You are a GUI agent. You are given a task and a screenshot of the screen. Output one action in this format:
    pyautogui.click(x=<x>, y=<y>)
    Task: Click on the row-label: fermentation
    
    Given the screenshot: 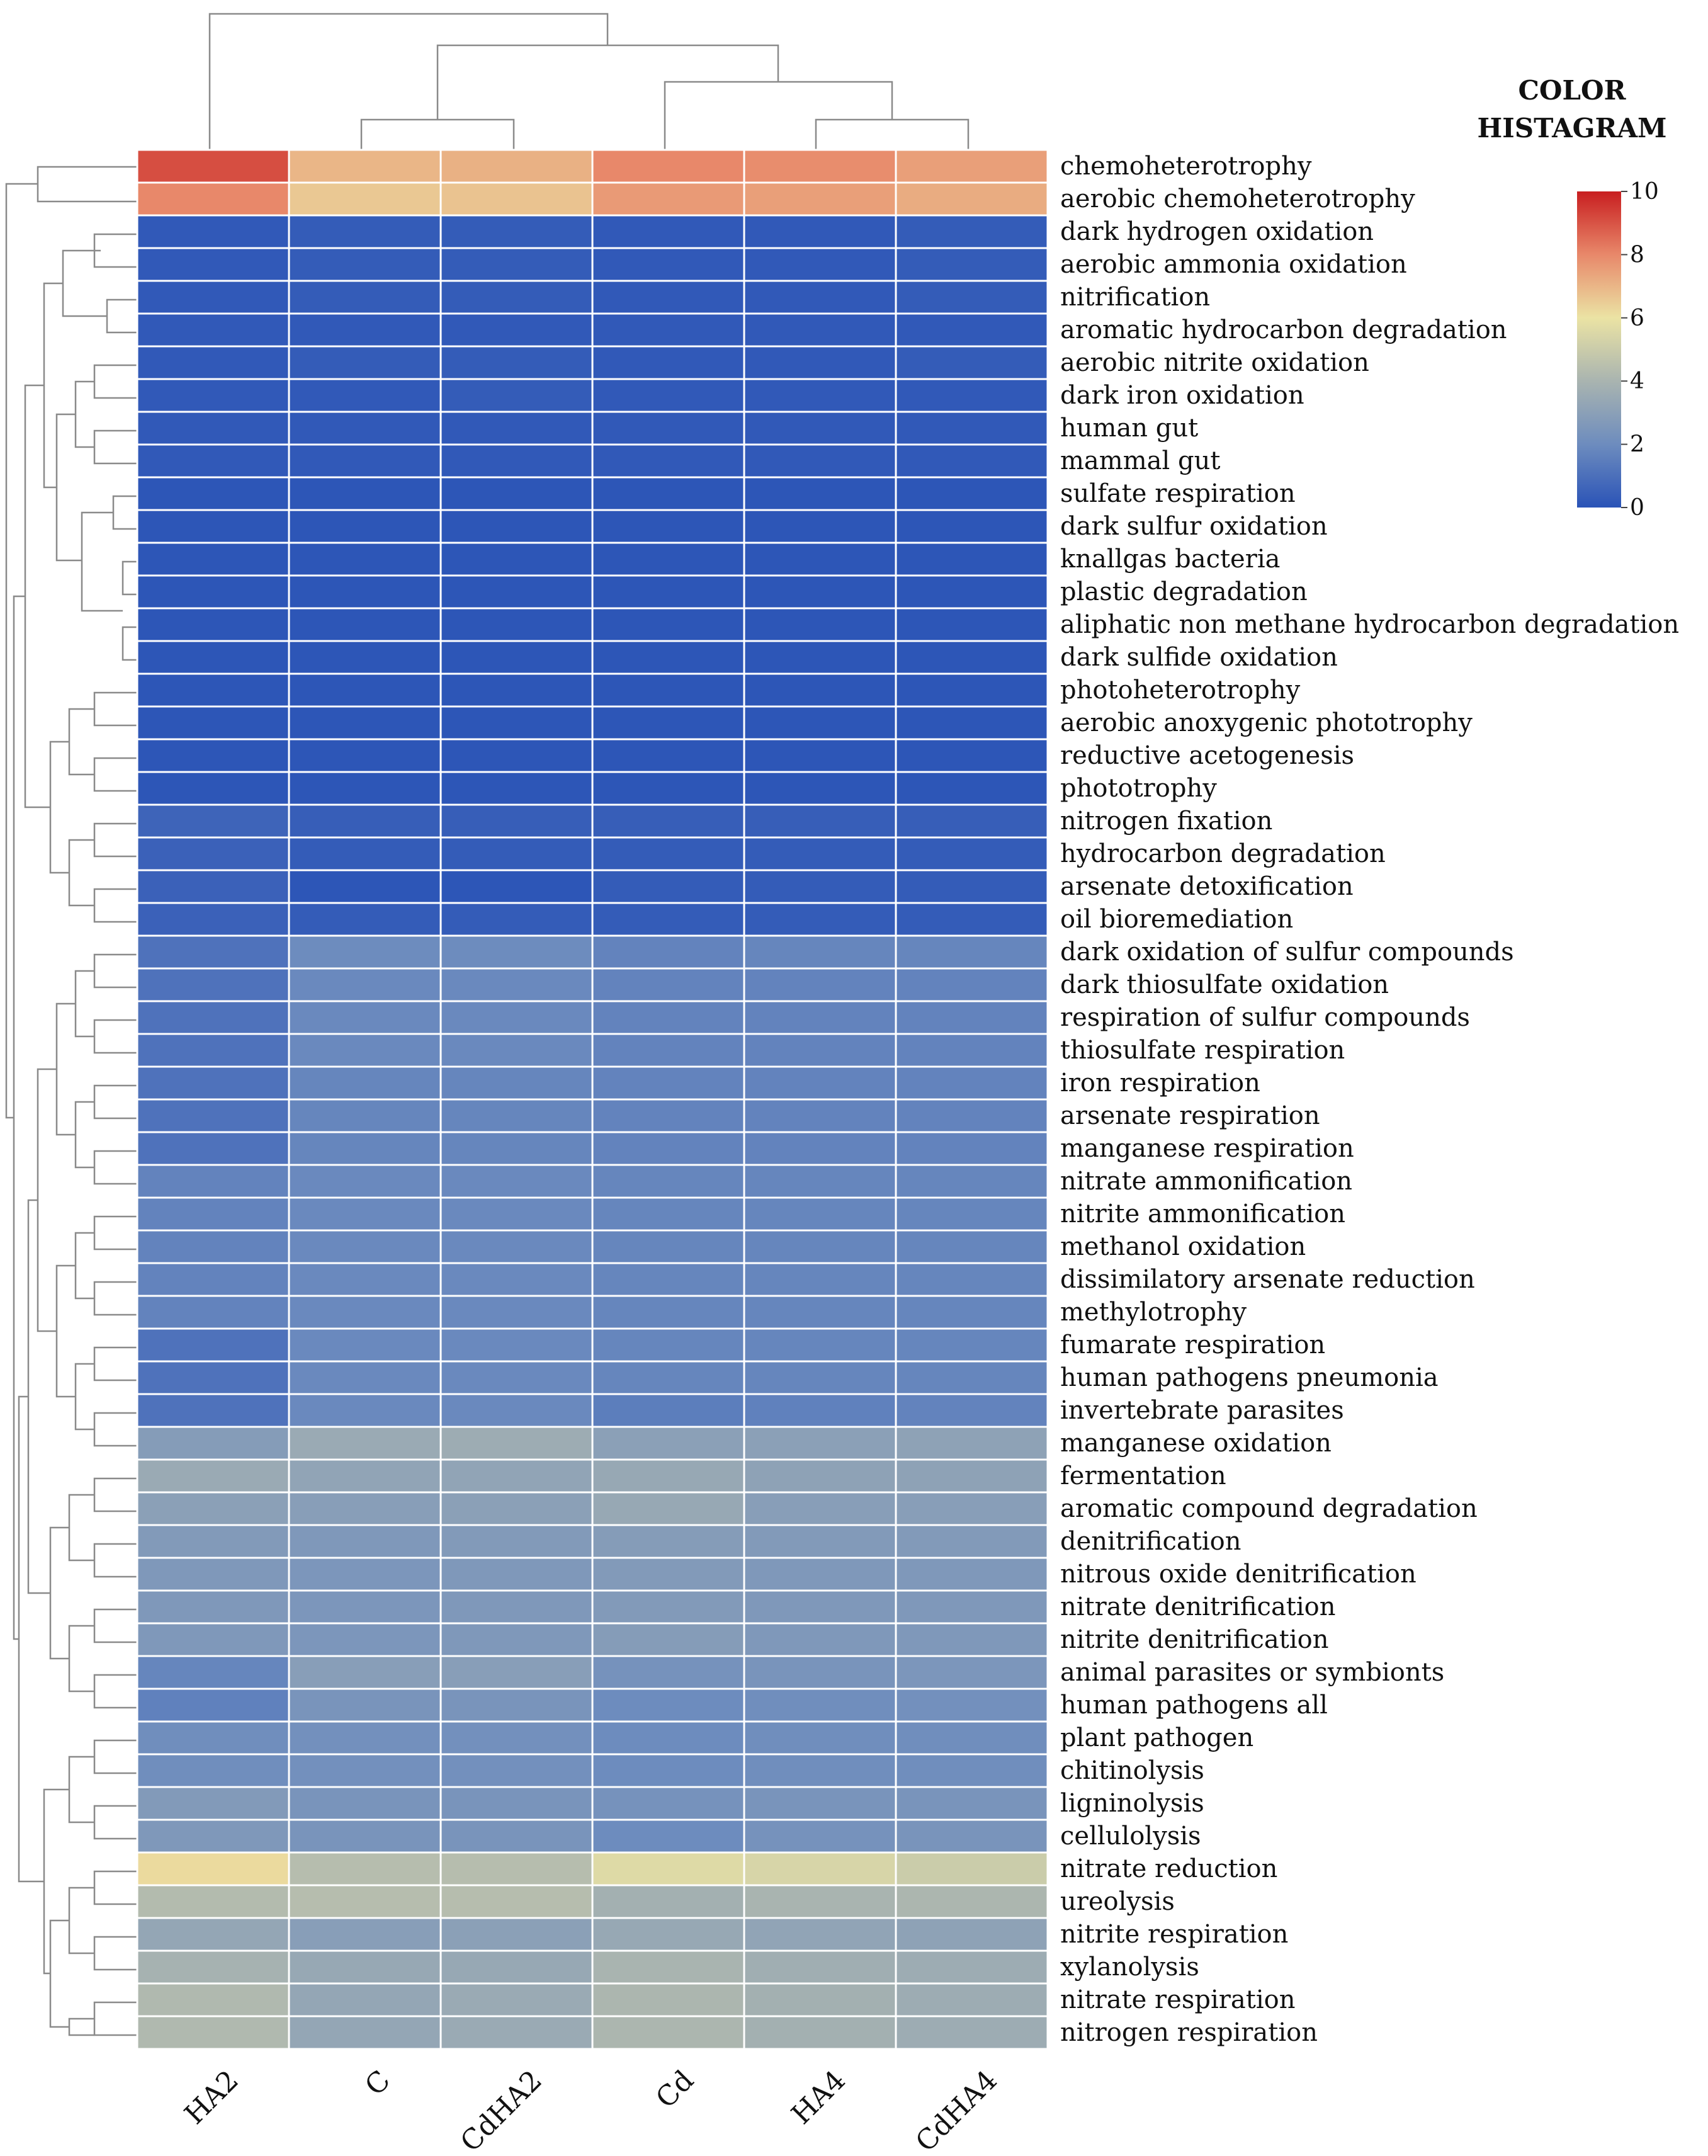 What is the action you would take?
    pyautogui.click(x=1143, y=1475)
    